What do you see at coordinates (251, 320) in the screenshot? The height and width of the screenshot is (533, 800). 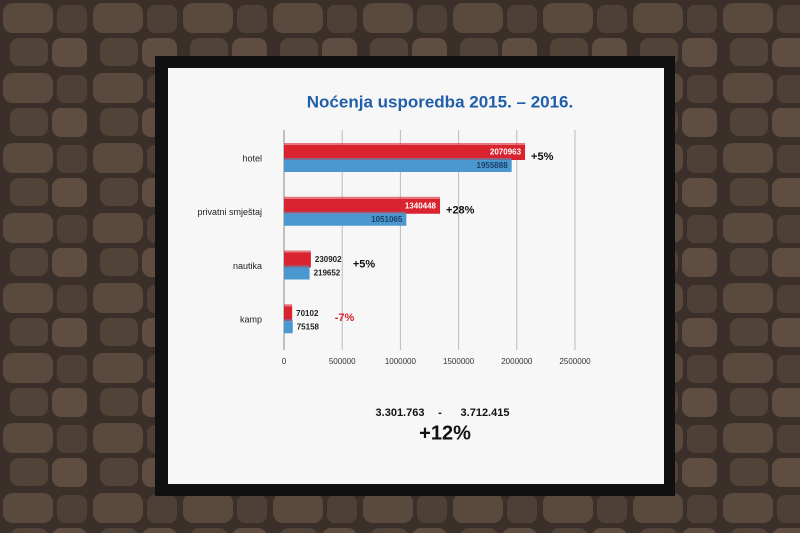 I see `y-tick-label: kamp` at bounding box center [251, 320].